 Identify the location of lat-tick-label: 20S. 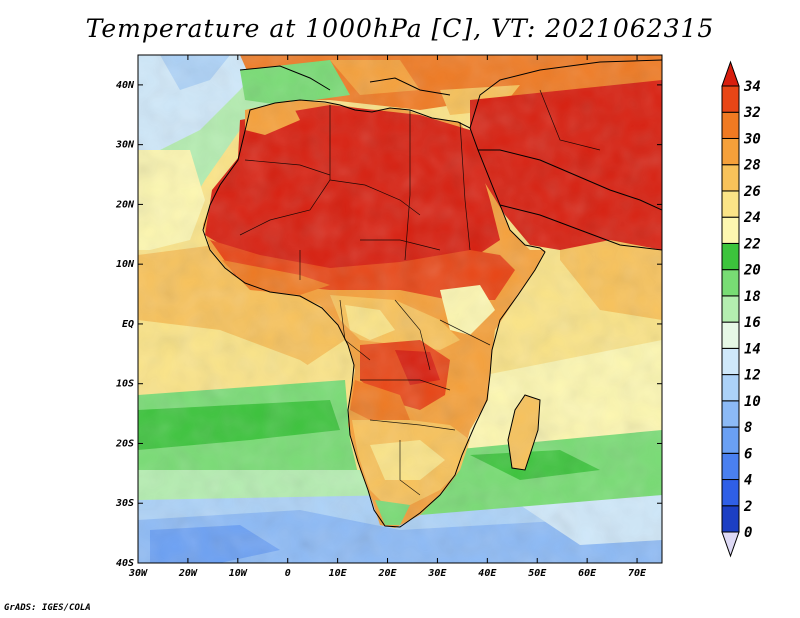
(124, 443).